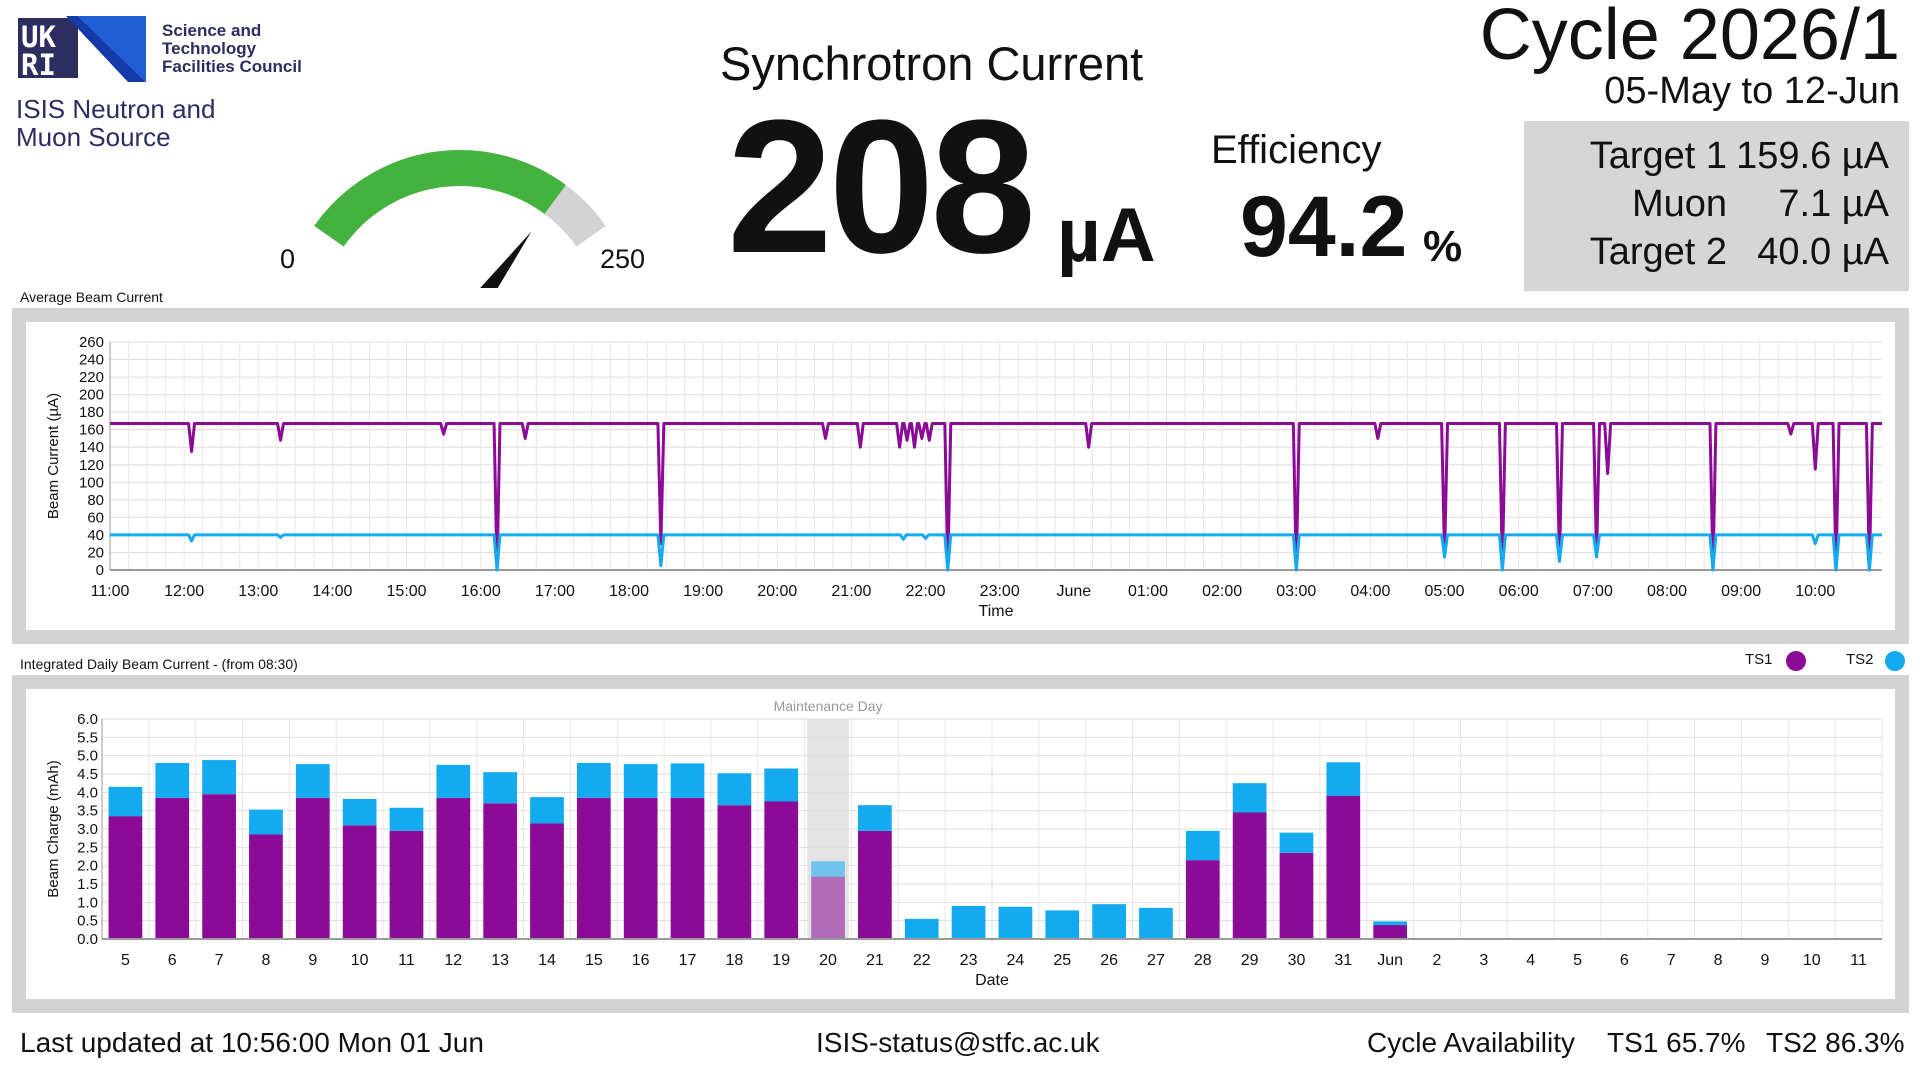 The width and height of the screenshot is (1920, 1080). Describe the element at coordinates (1679, 204) in the screenshot. I see `target-name: Muon` at that location.